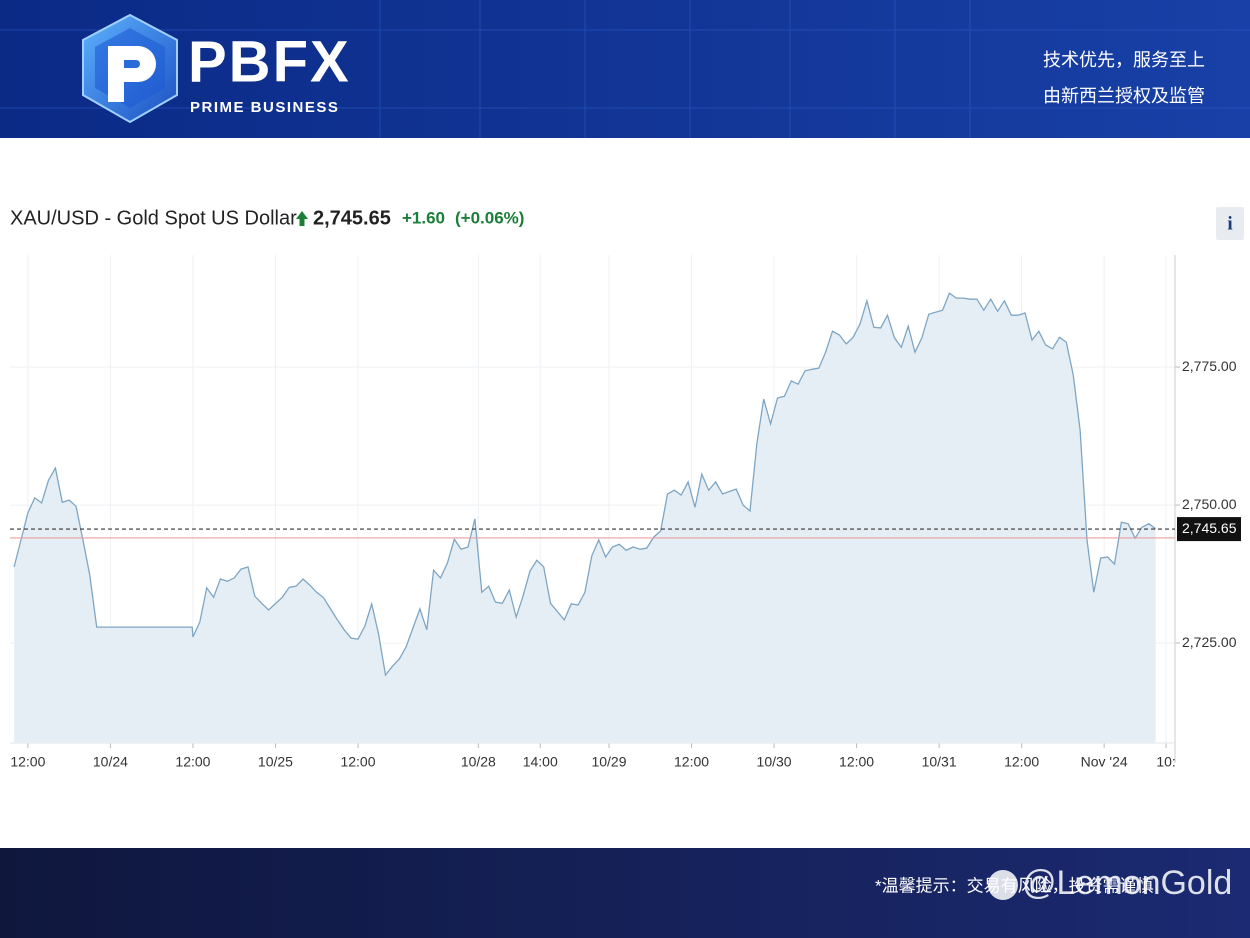  I want to click on watermark: @LemonGold, so click(1127, 883).